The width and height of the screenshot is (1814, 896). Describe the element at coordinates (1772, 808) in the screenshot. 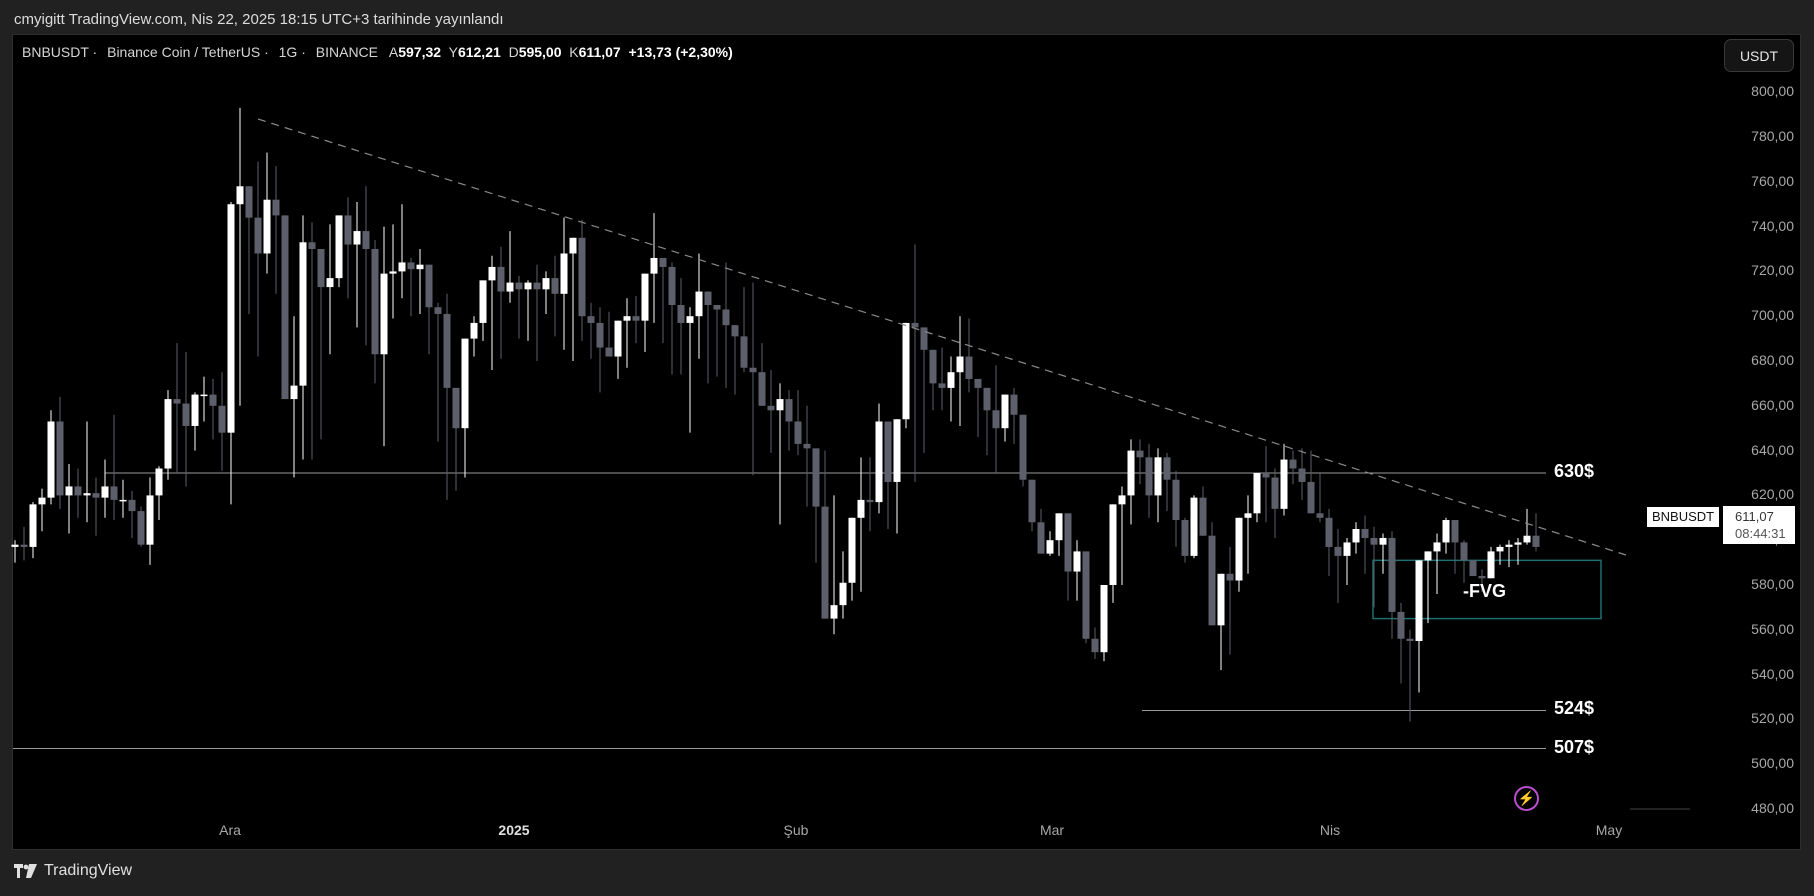

I see `price-tick: 480,00` at that location.